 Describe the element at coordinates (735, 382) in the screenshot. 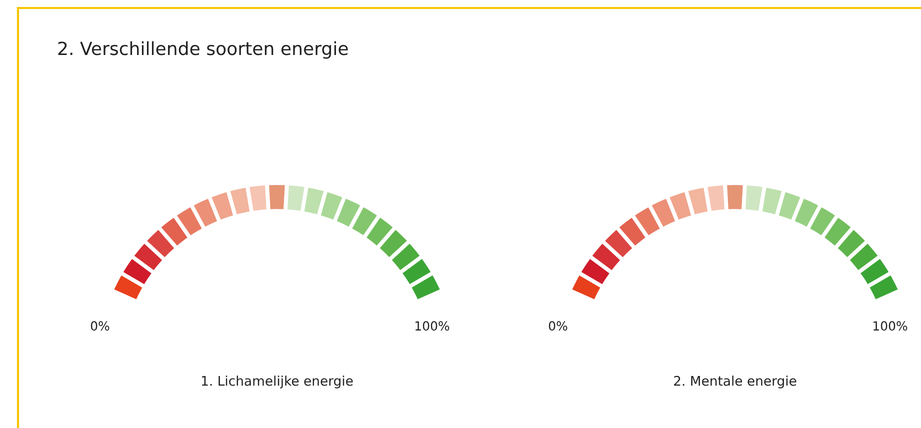

I see `text: 2. Mentale energie` at that location.